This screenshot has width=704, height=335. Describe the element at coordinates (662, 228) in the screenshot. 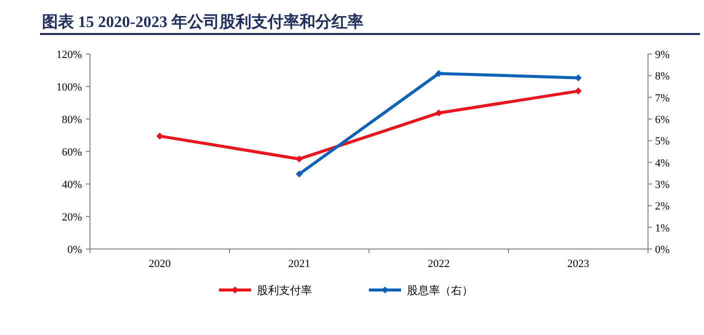

I see `y2-tick-label: 1%` at that location.